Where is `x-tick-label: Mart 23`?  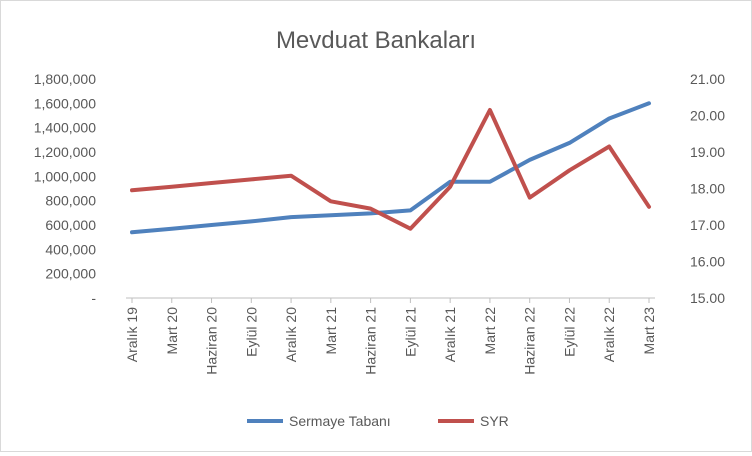 x-tick-label: Mart 23 is located at coordinates (649, 331).